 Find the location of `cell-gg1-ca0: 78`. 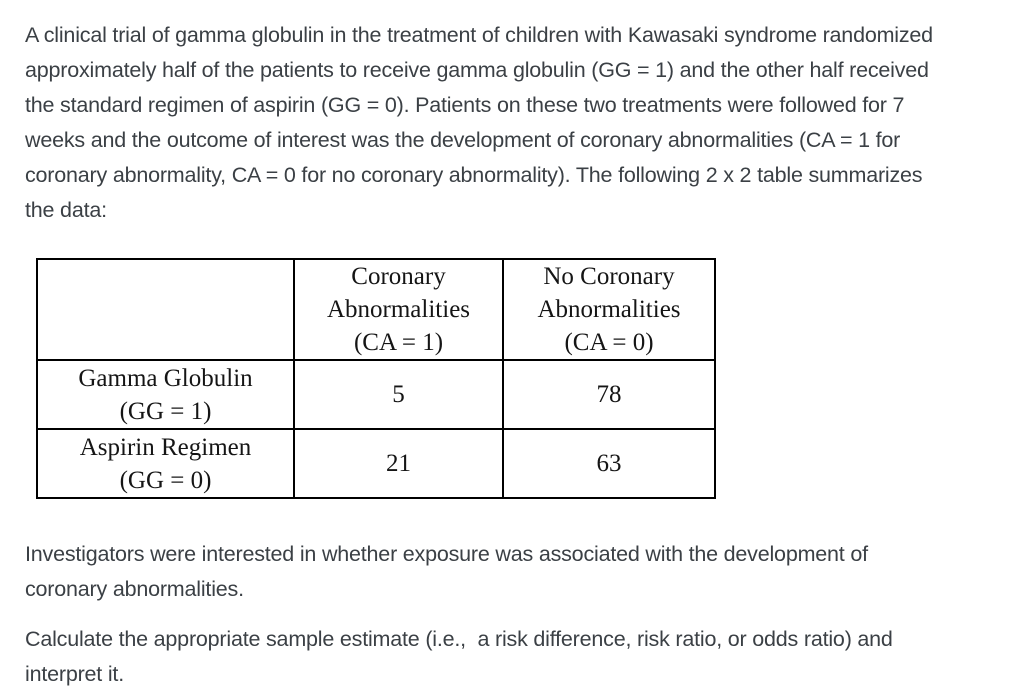

cell-gg1-ca0: 78 is located at coordinates (609, 394).